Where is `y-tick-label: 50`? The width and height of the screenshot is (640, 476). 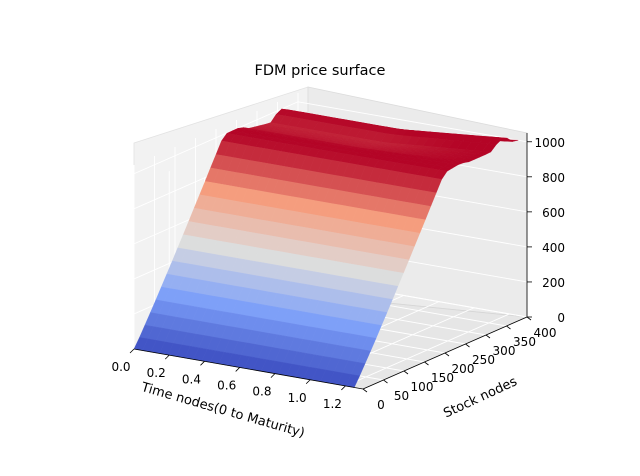
y-tick-label: 50 is located at coordinates (401, 396).